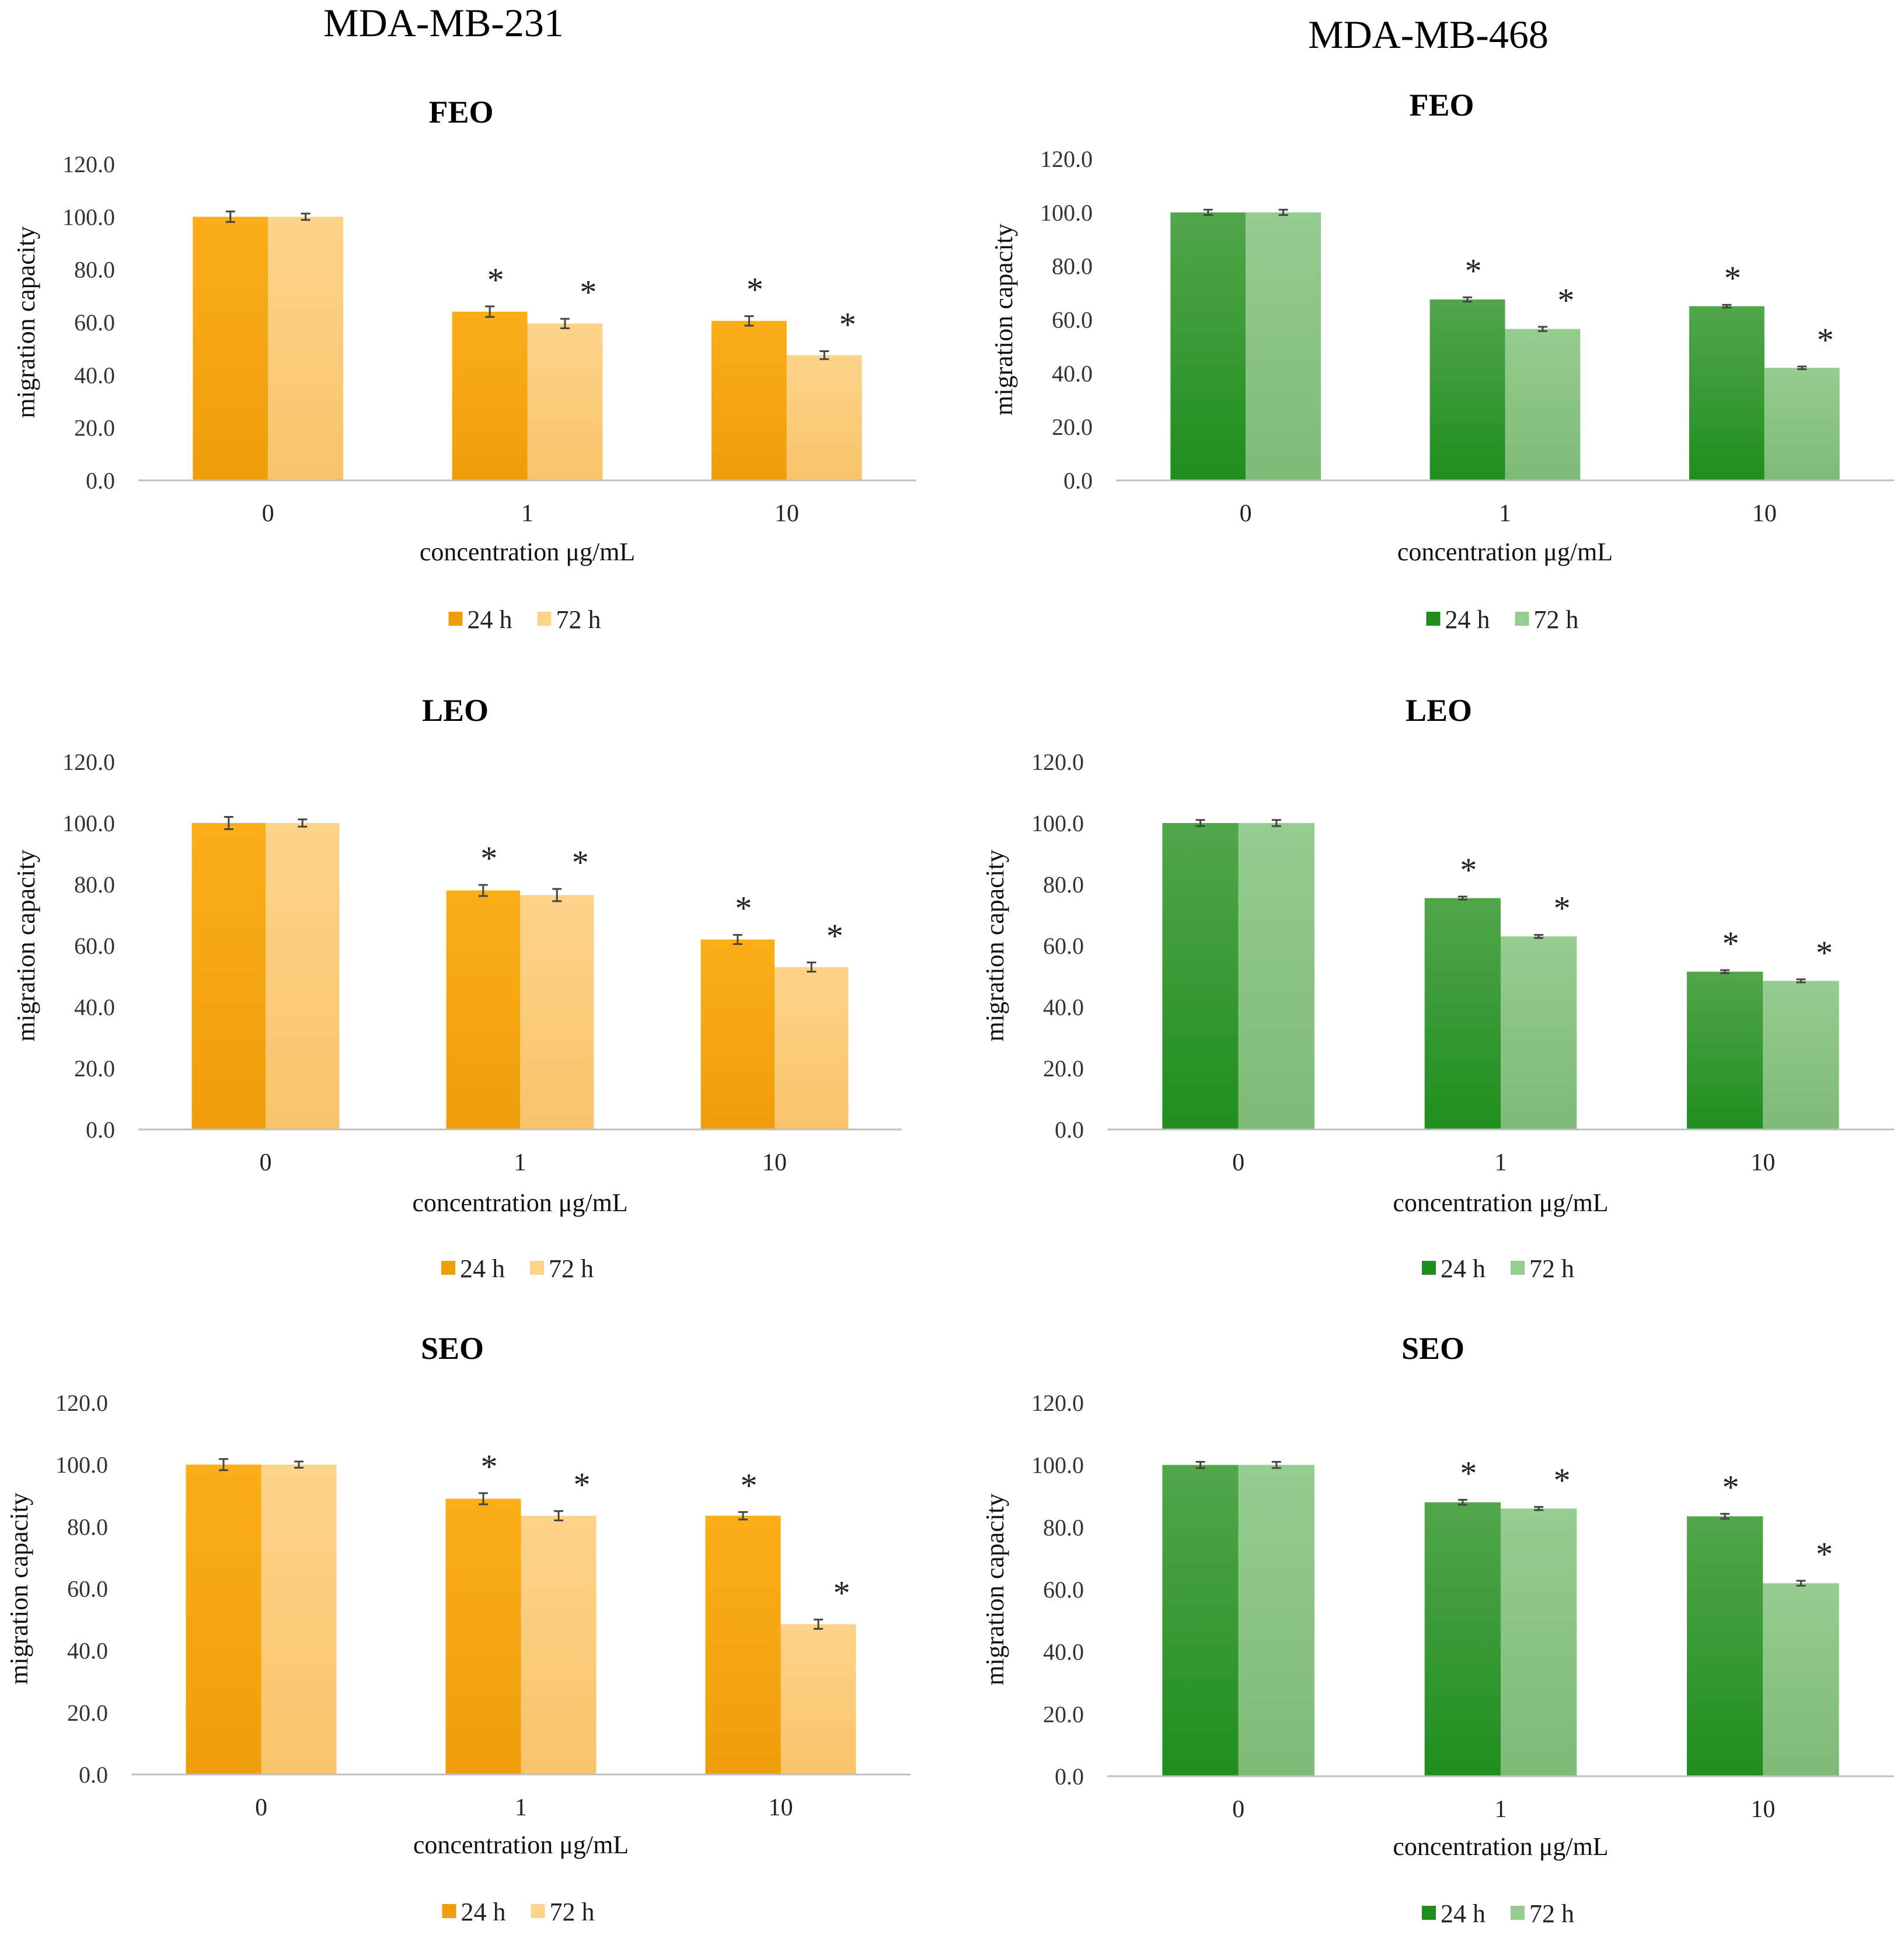 This screenshot has height=1942, width=1904. Describe the element at coordinates (455, 710) in the screenshot. I see `chart-title: LEO` at that location.